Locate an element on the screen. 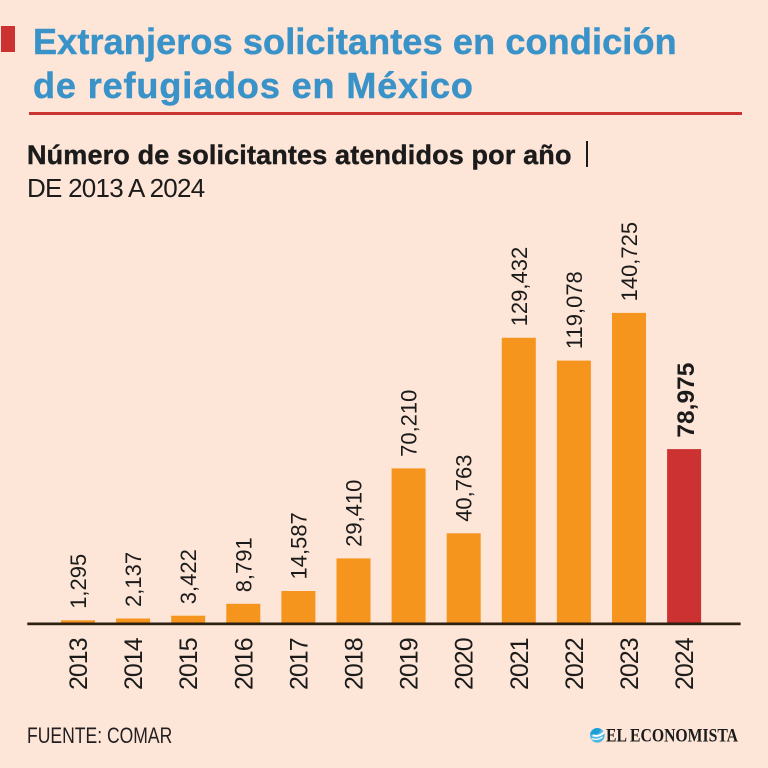  svg-text: 119,078 is located at coordinates (574, 310).